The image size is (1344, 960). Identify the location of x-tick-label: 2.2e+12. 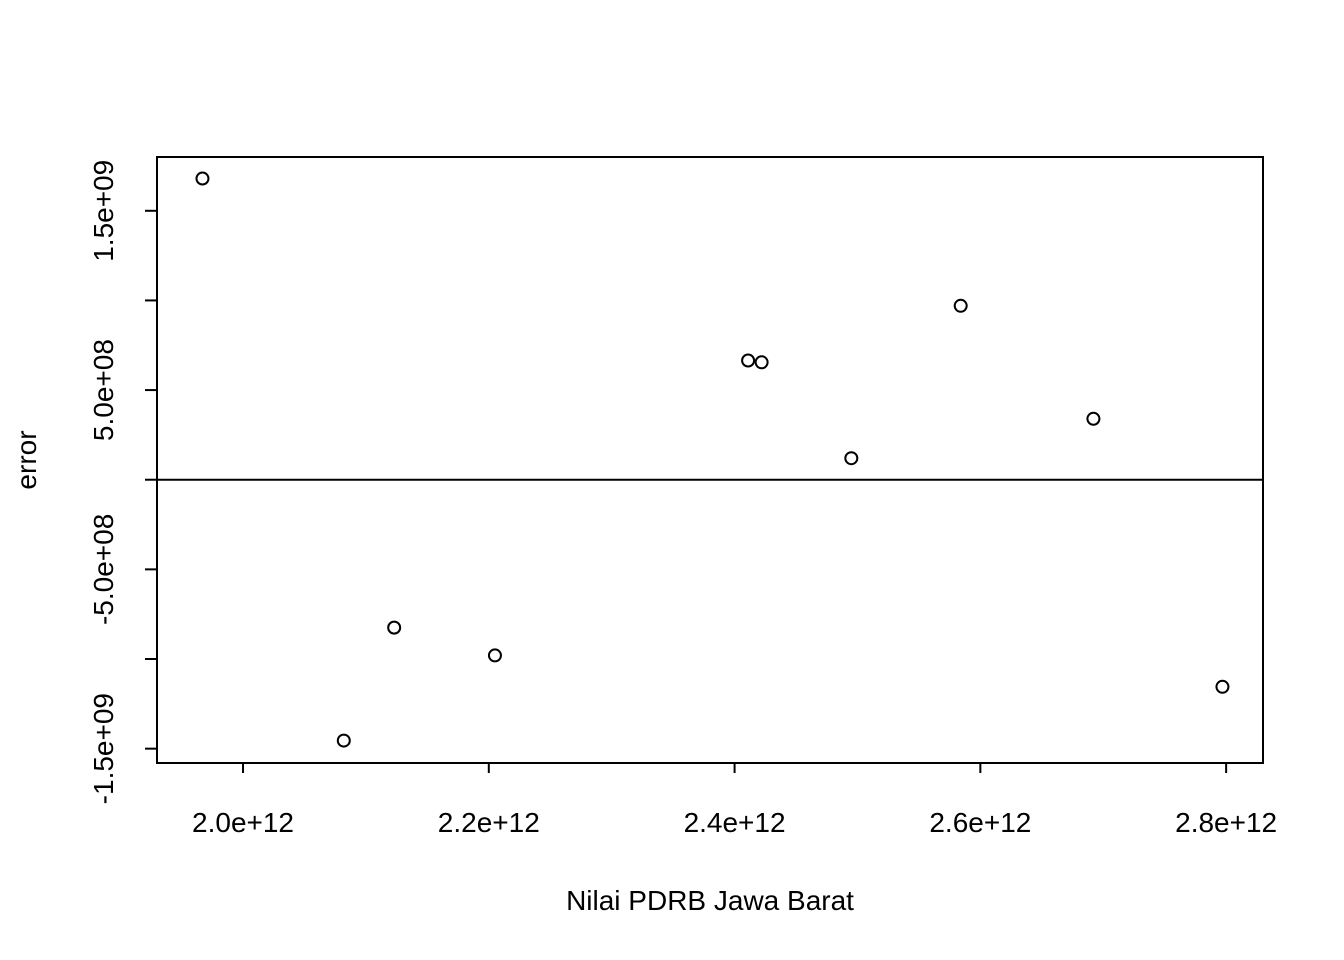
(489, 822).